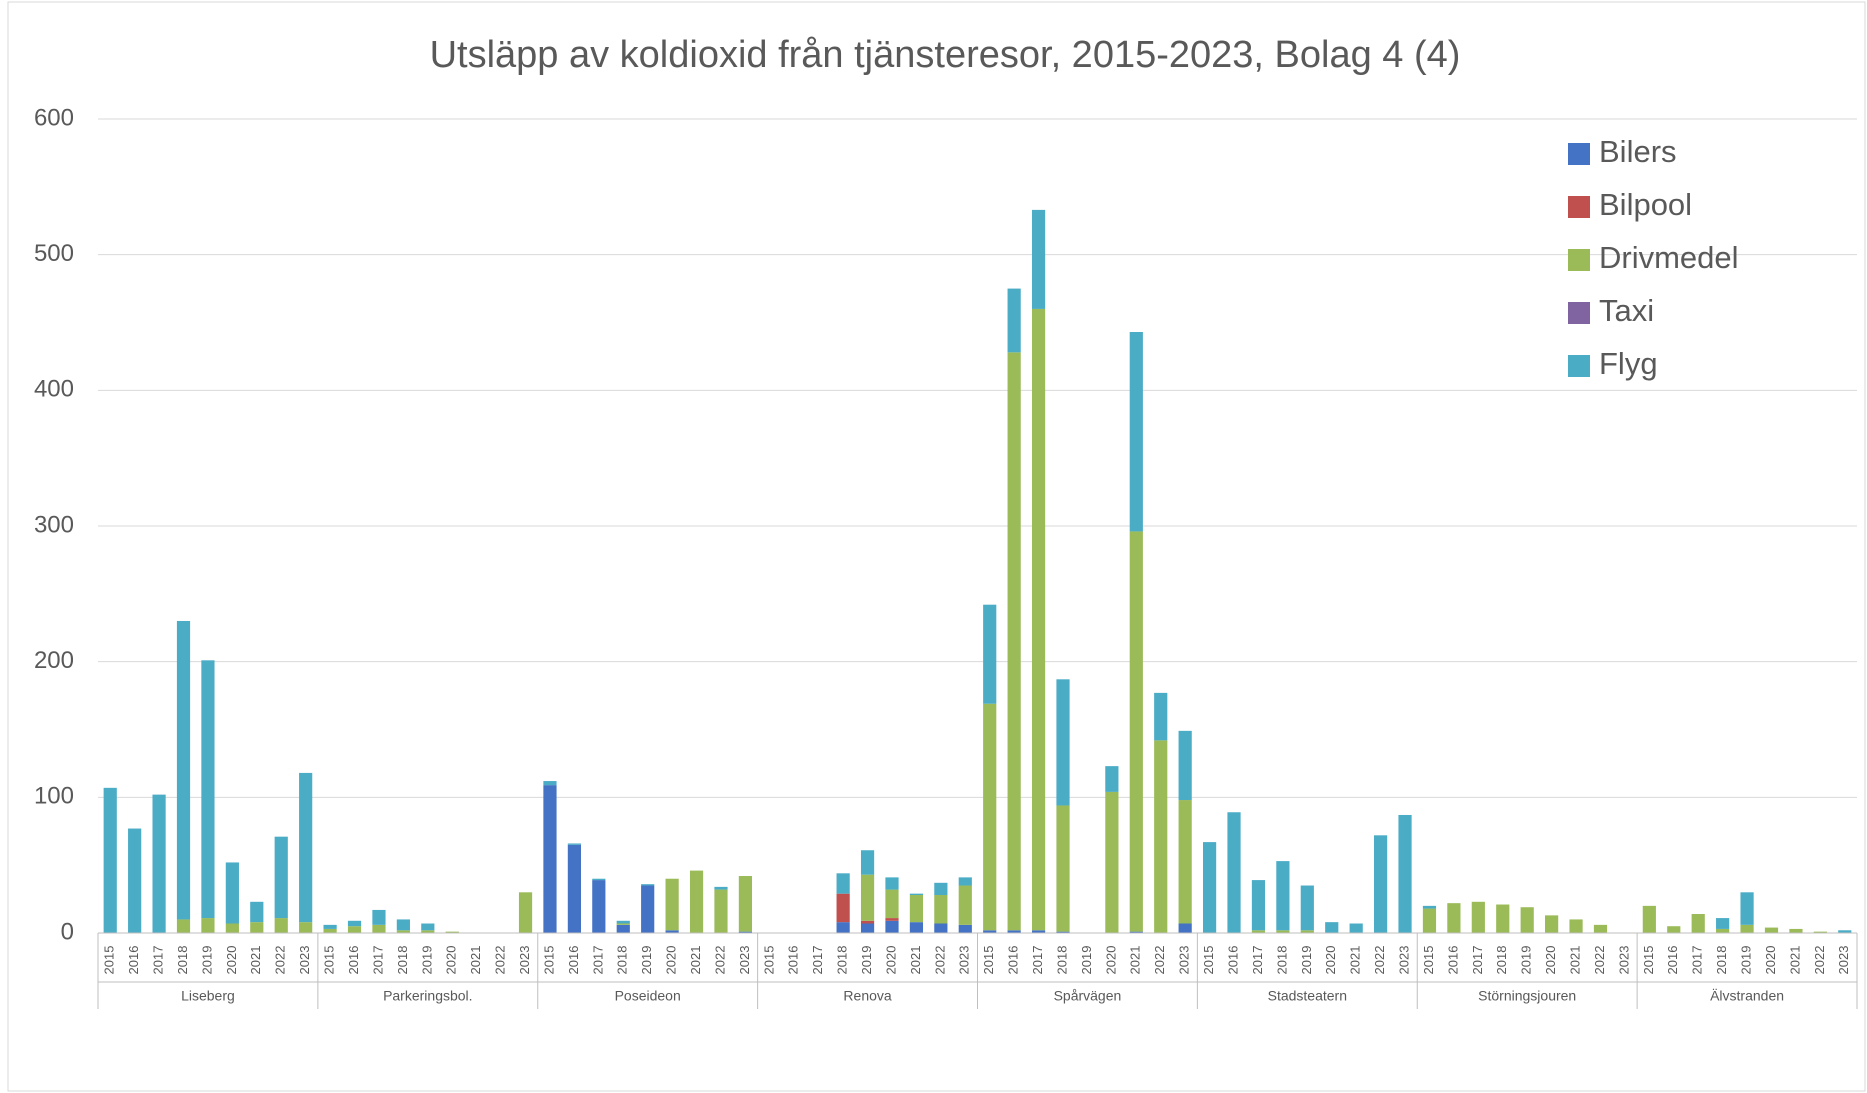 The image size is (1867, 1093). Describe the element at coordinates (1638, 151) in the screenshot. I see `legend-label: Bilers` at that location.